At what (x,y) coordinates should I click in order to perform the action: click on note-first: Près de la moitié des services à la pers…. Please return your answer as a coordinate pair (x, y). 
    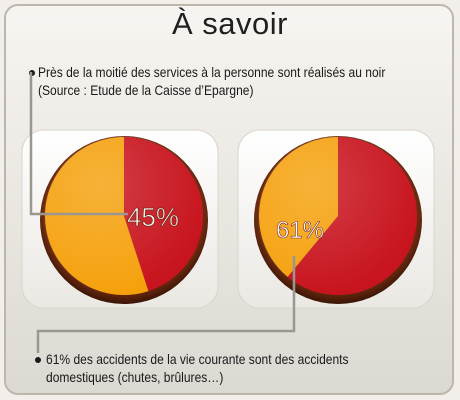
    Looking at the image, I should click on (211, 81).